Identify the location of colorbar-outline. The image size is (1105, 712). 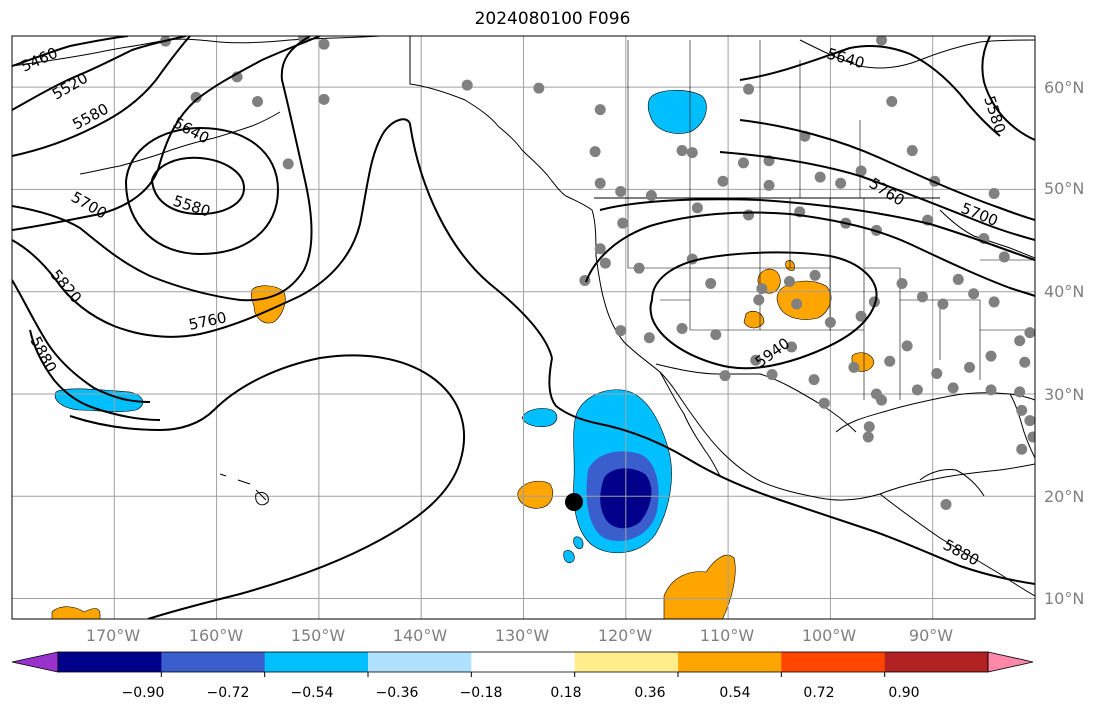
(523, 662).